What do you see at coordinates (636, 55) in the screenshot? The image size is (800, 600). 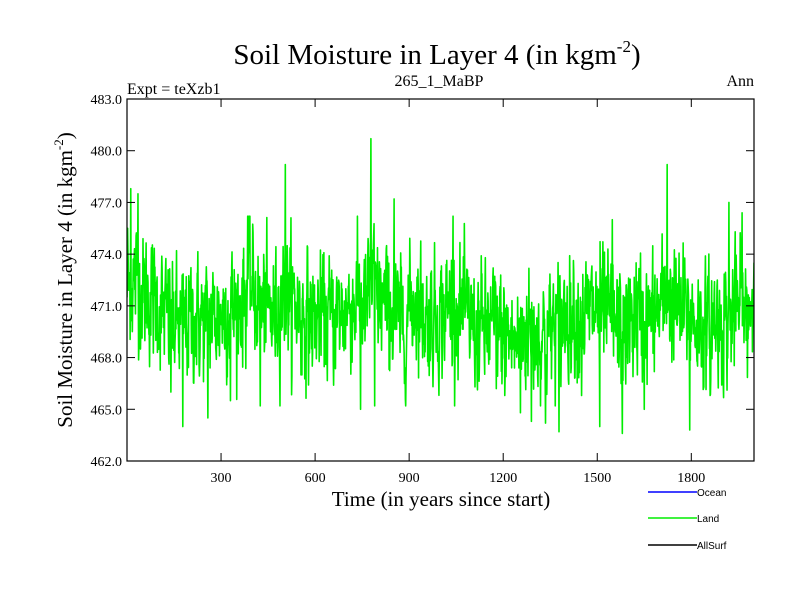 I see `chart-title-close: )` at bounding box center [636, 55].